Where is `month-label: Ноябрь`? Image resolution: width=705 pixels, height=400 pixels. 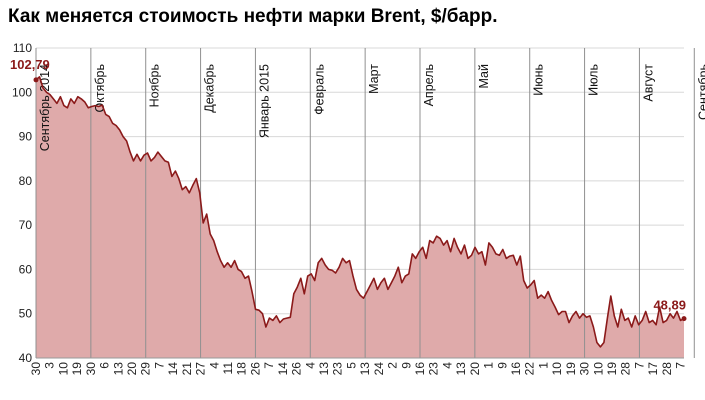
month-label: Ноябрь is located at coordinates (155, 85).